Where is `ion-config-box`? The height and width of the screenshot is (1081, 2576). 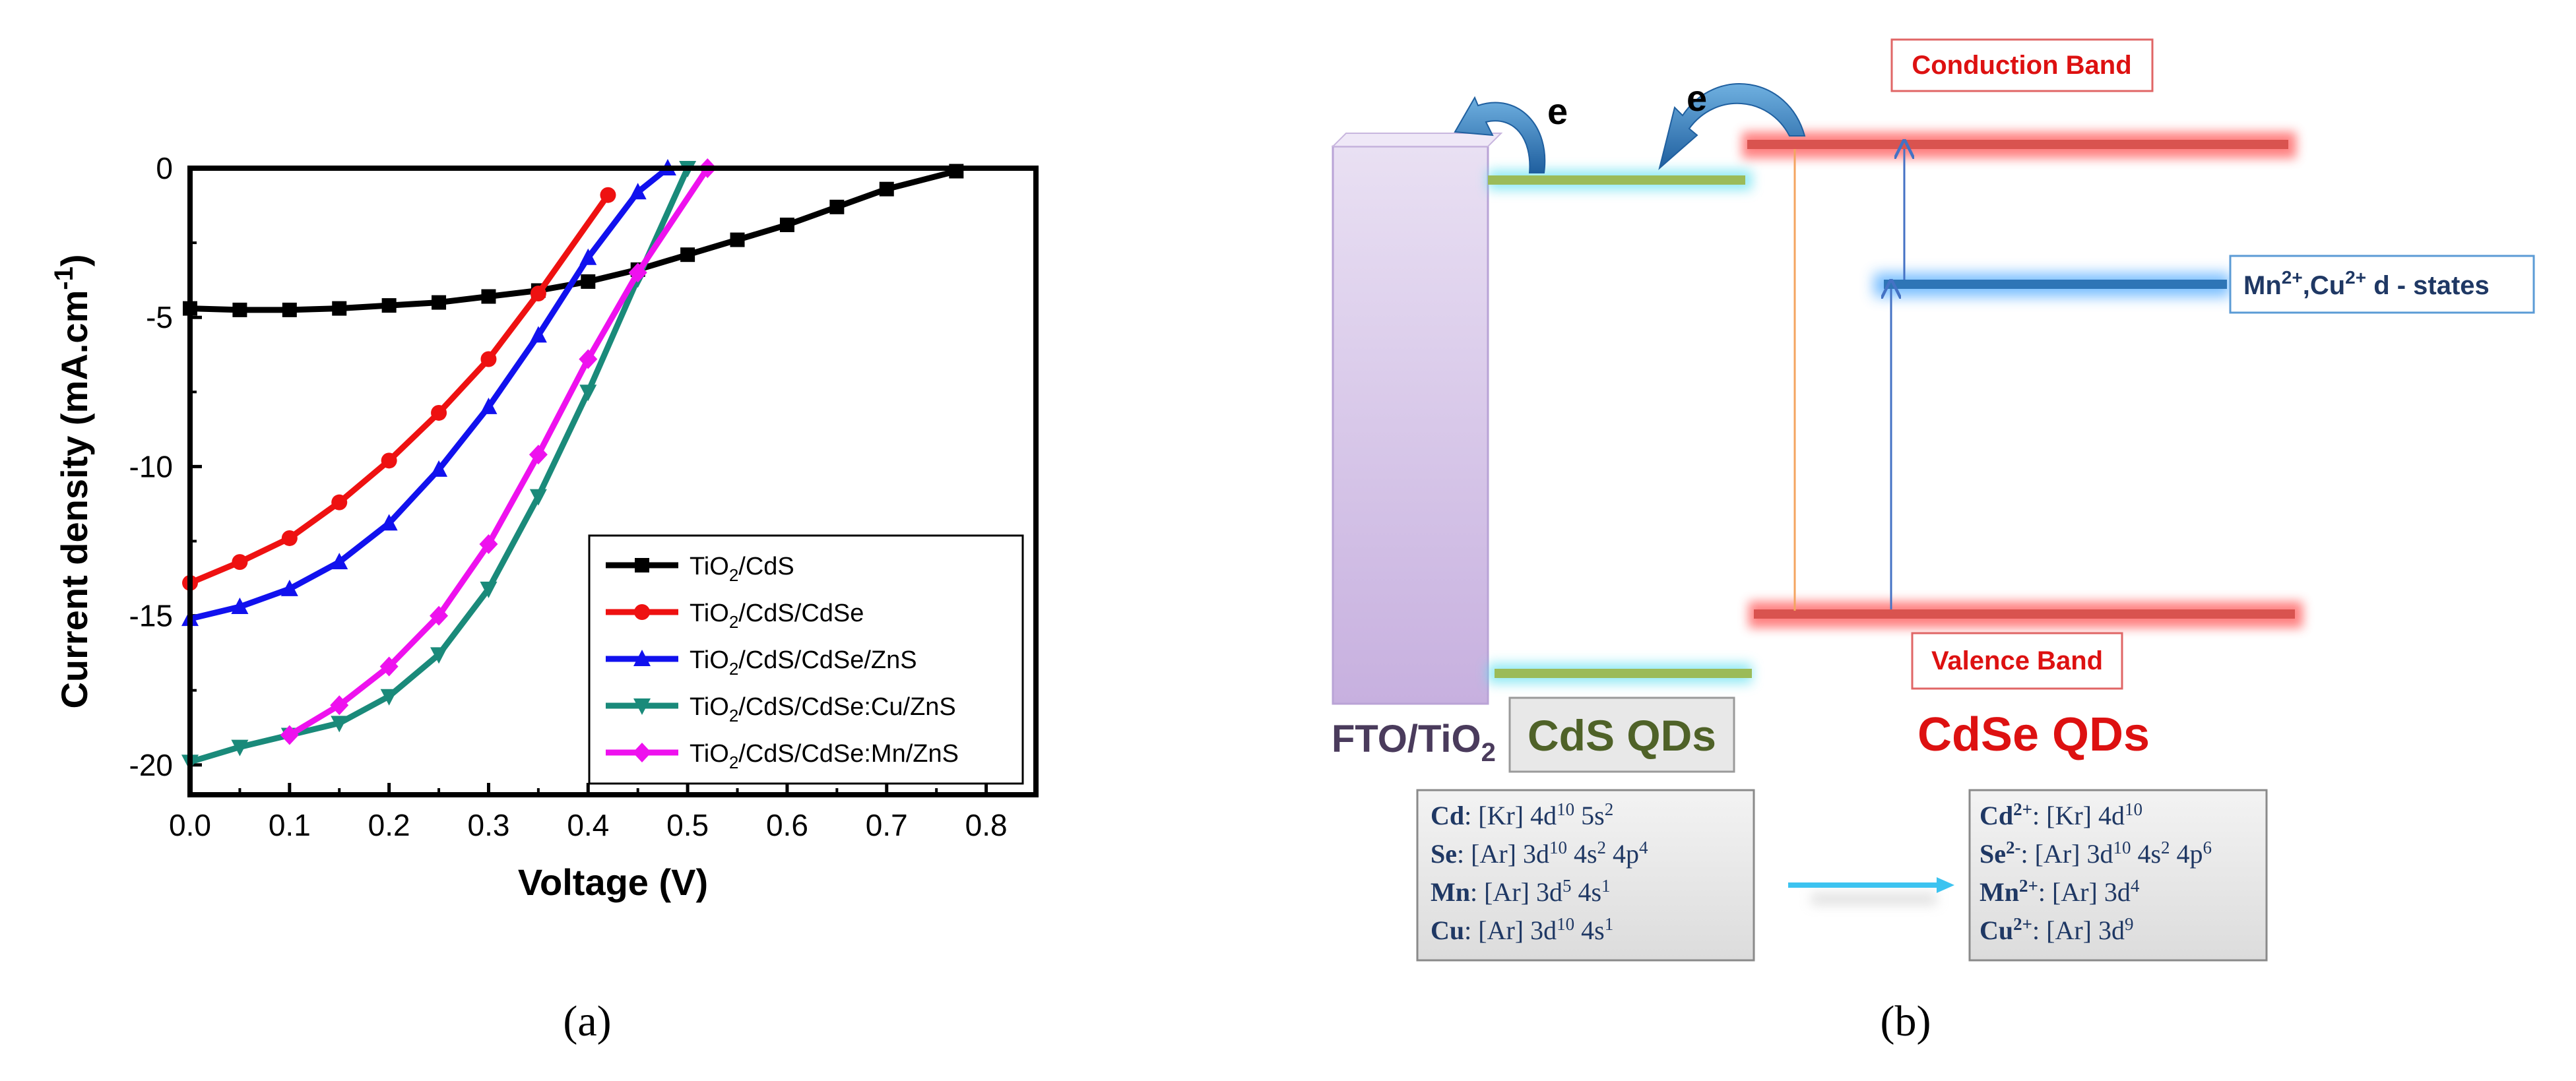 ion-config-box is located at coordinates (2118, 875).